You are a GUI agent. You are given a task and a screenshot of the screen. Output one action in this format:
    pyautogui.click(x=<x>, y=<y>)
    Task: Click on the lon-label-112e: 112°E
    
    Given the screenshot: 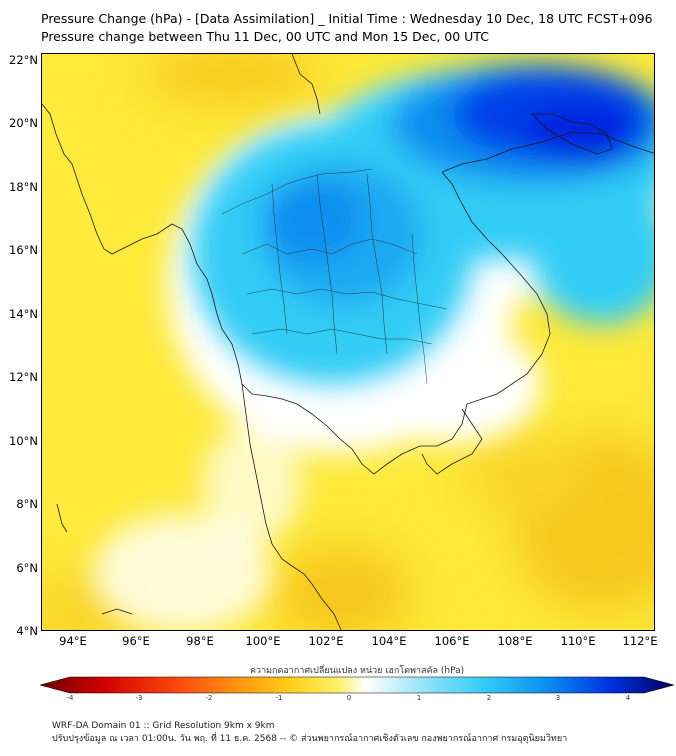 What is the action you would take?
    pyautogui.click(x=640, y=641)
    